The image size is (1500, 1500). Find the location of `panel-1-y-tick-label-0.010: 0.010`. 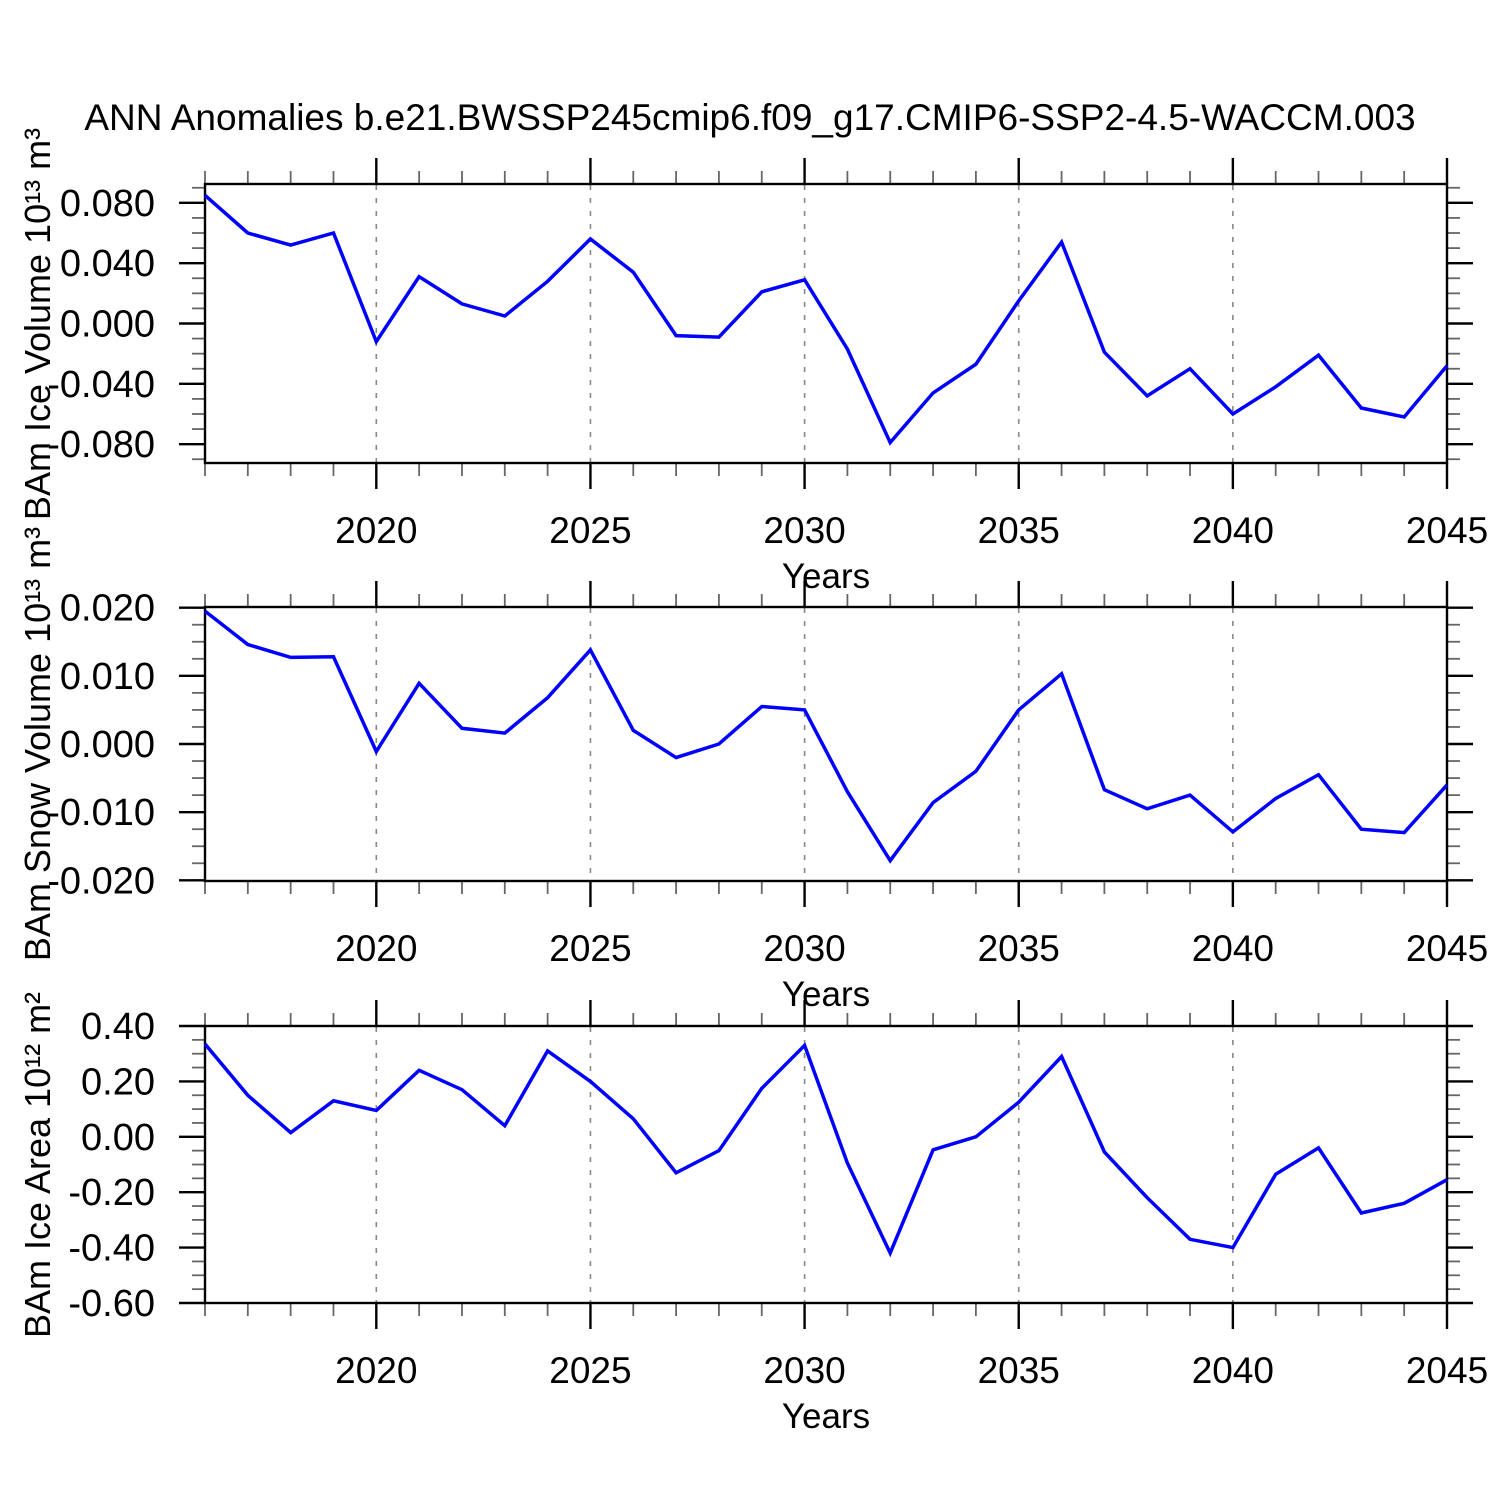

panel-1-y-tick-label-0.010: 0.010 is located at coordinates (107, 677).